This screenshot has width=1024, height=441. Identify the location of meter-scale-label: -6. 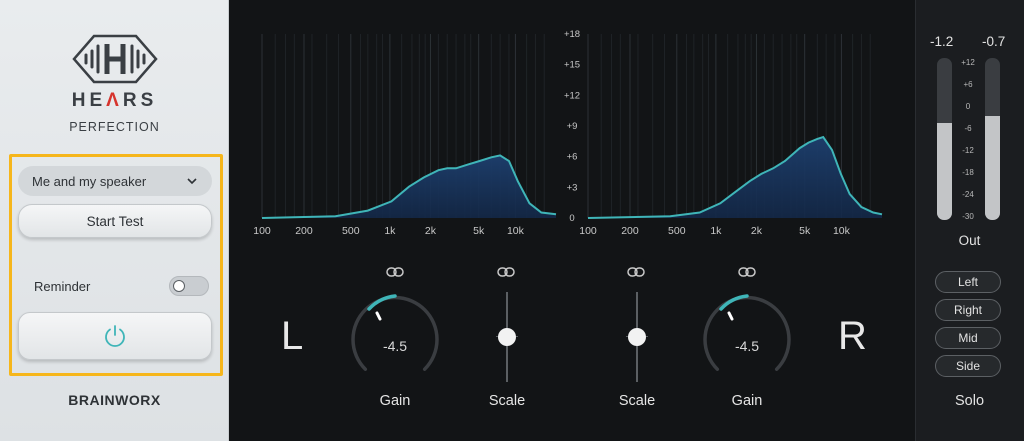
(968, 128).